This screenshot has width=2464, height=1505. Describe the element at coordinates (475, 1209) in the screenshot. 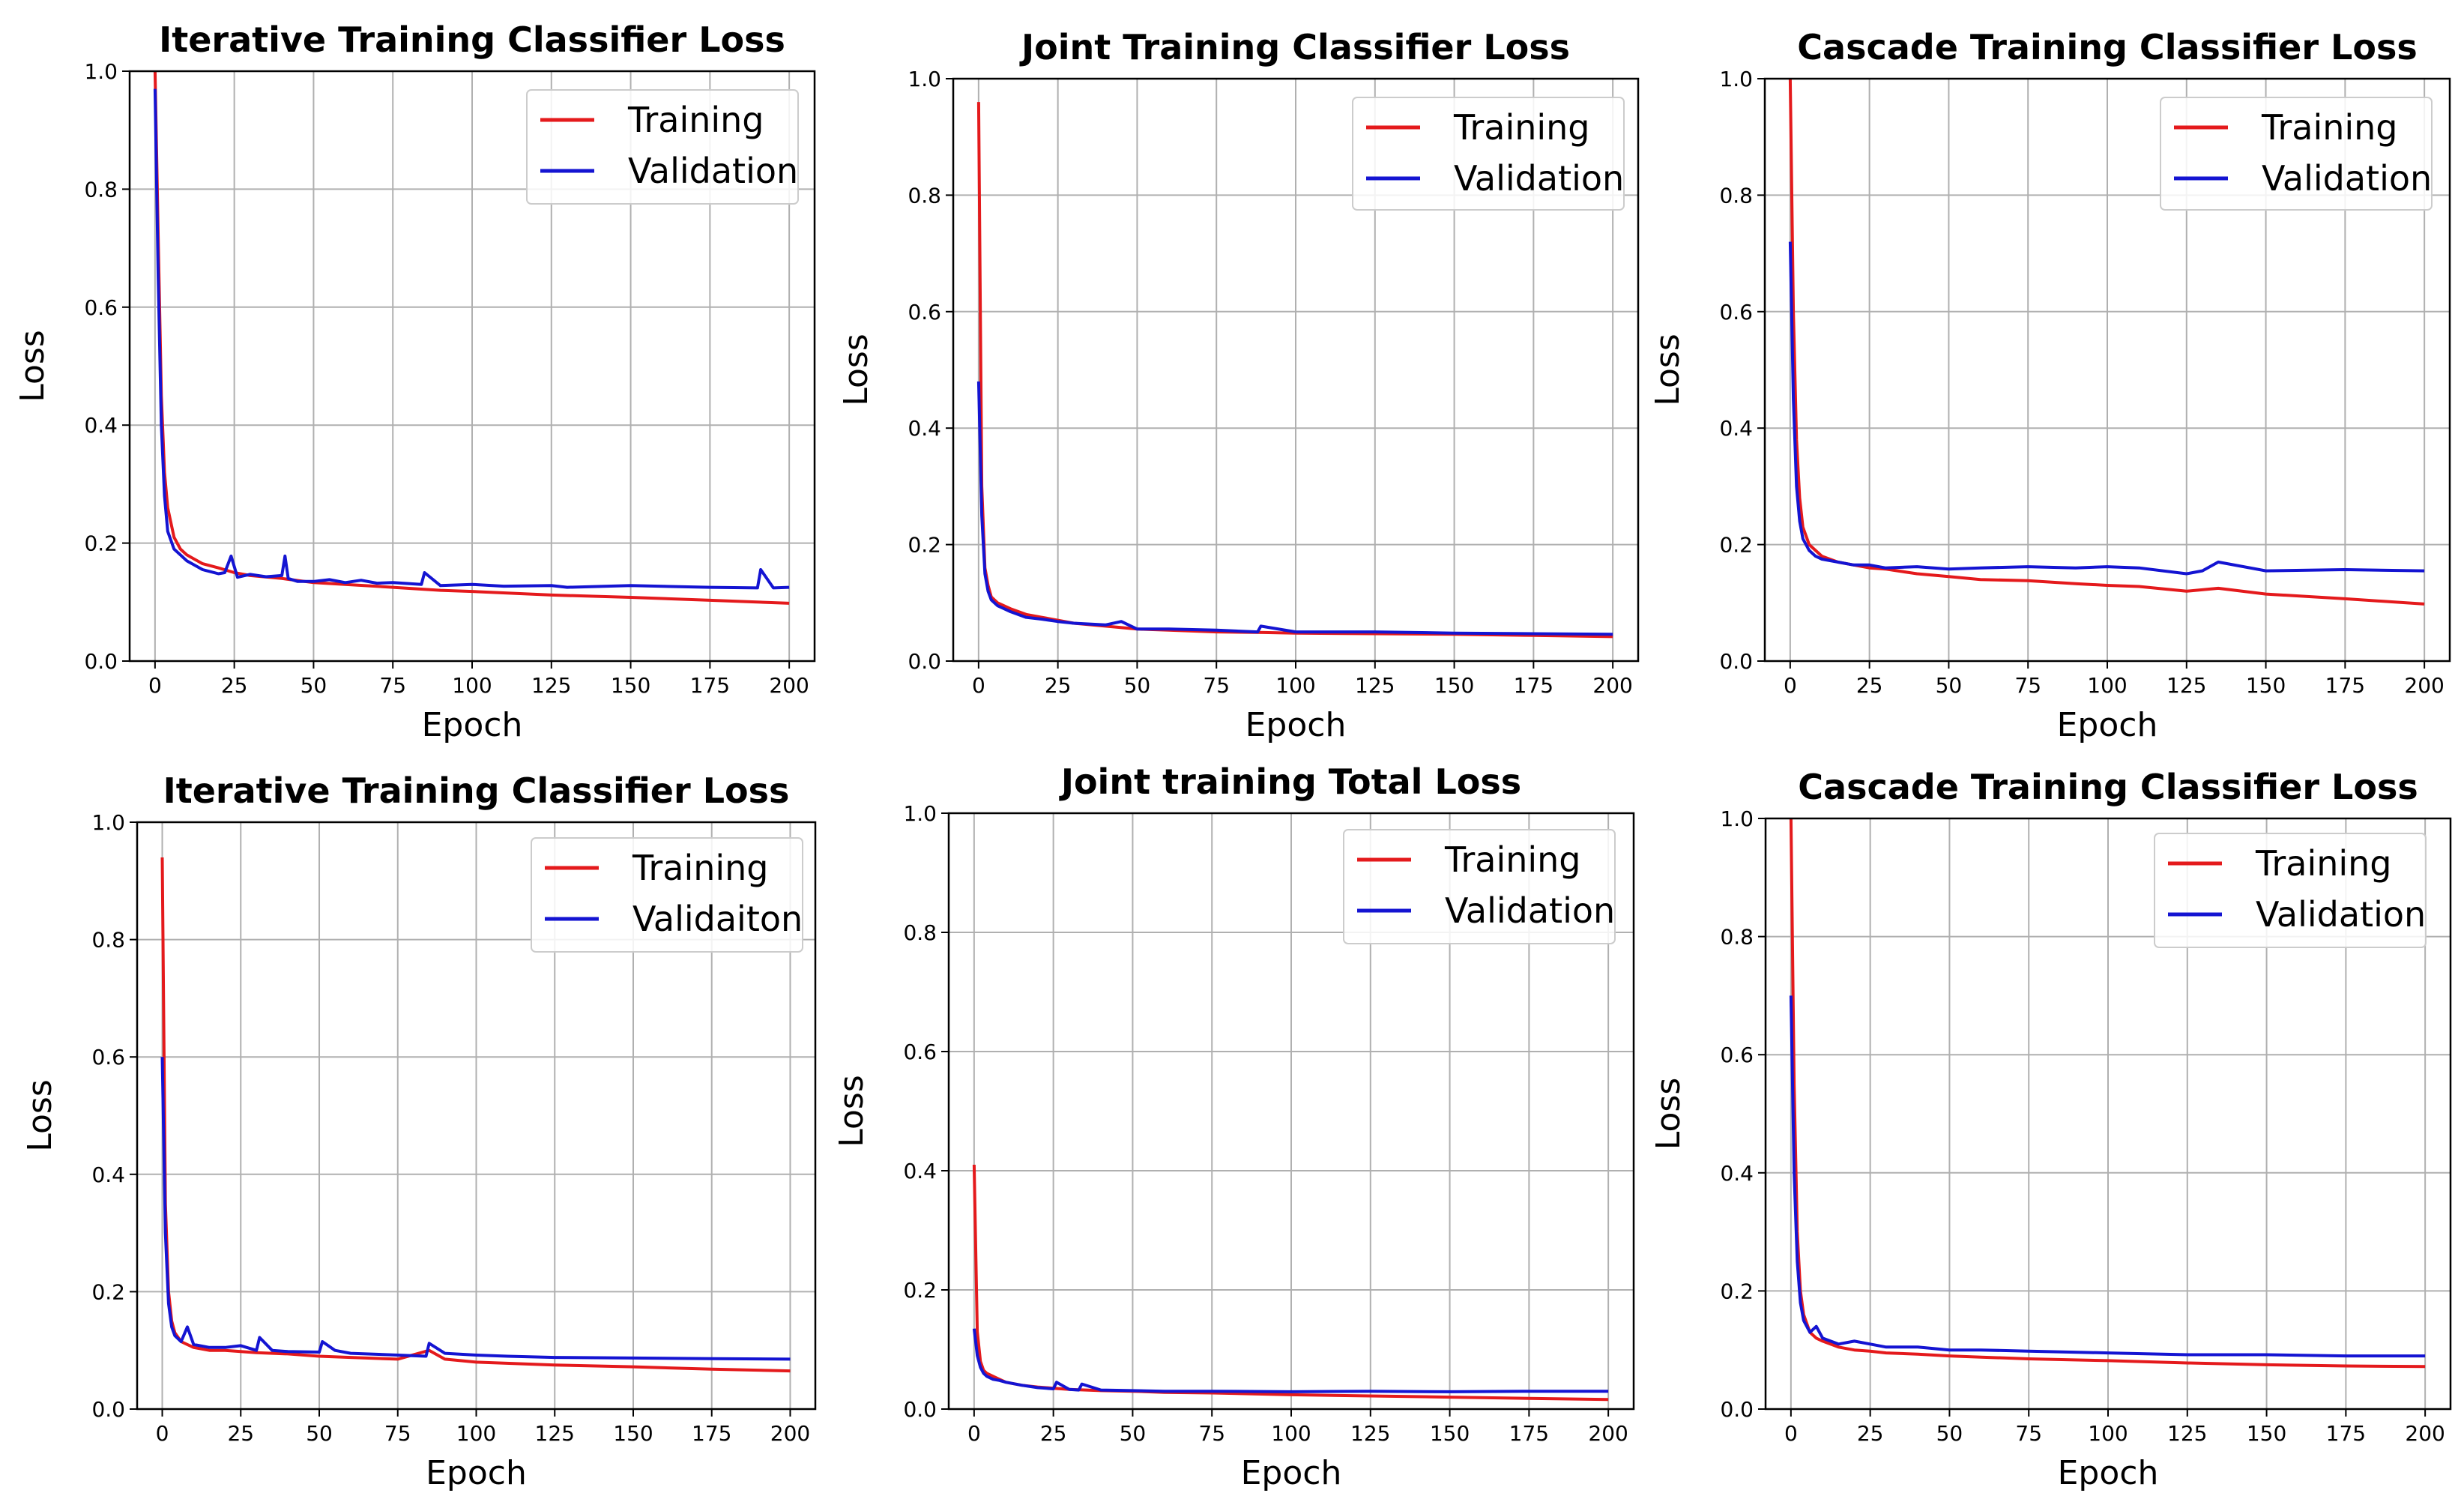

I see `series-line-validaiton` at that location.